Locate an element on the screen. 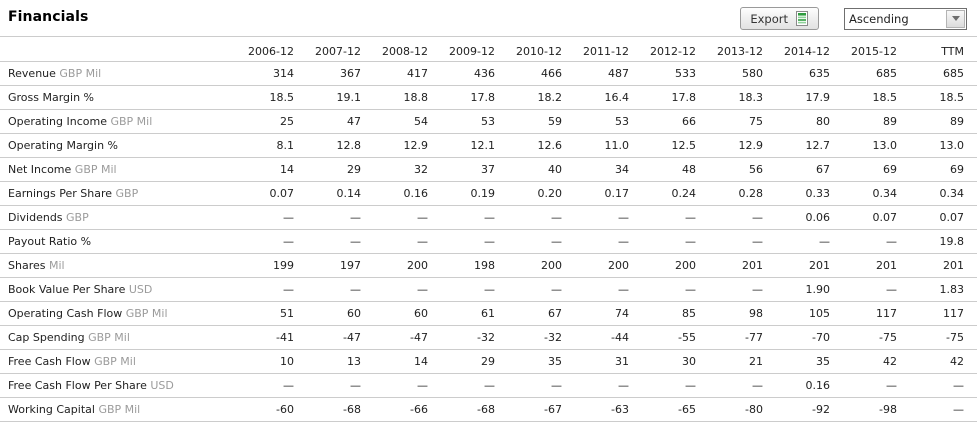 This screenshot has width=977, height=422. value-cell: -68 is located at coordinates (474, 409).